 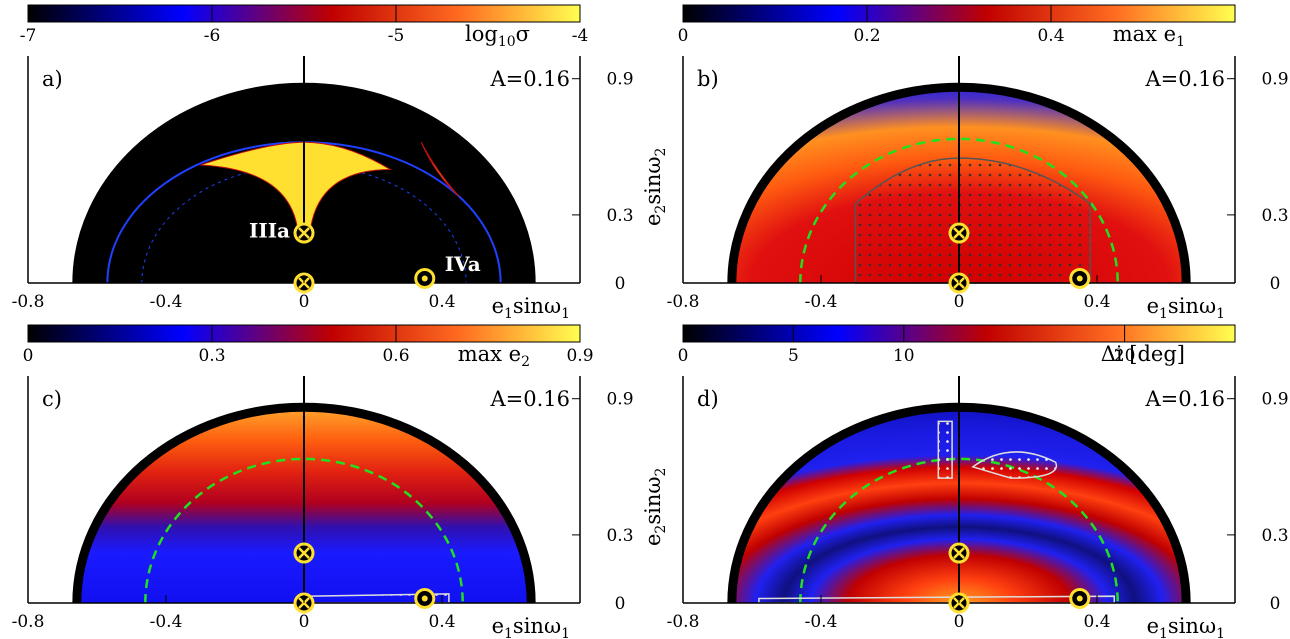 What do you see at coordinates (1125, 356) in the screenshot?
I see `colorbar-tick-label: 20` at bounding box center [1125, 356].